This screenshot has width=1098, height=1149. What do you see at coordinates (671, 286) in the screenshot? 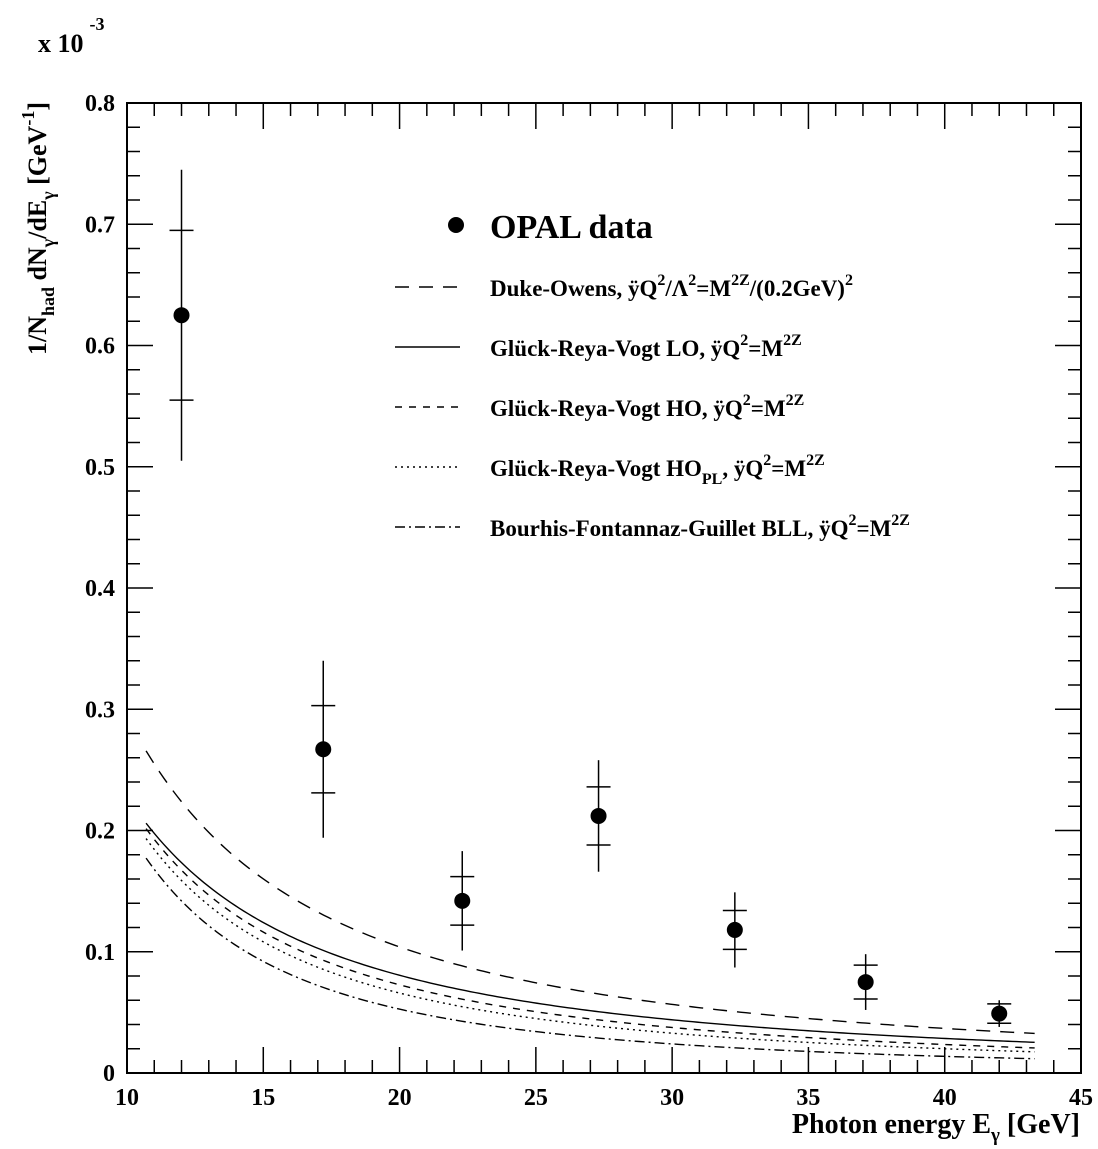
I see `legend-label-duke-owens: Duke-Owens, ÿQ2/Λ2=M2Z/(0.2GeV)2` at bounding box center [671, 286].